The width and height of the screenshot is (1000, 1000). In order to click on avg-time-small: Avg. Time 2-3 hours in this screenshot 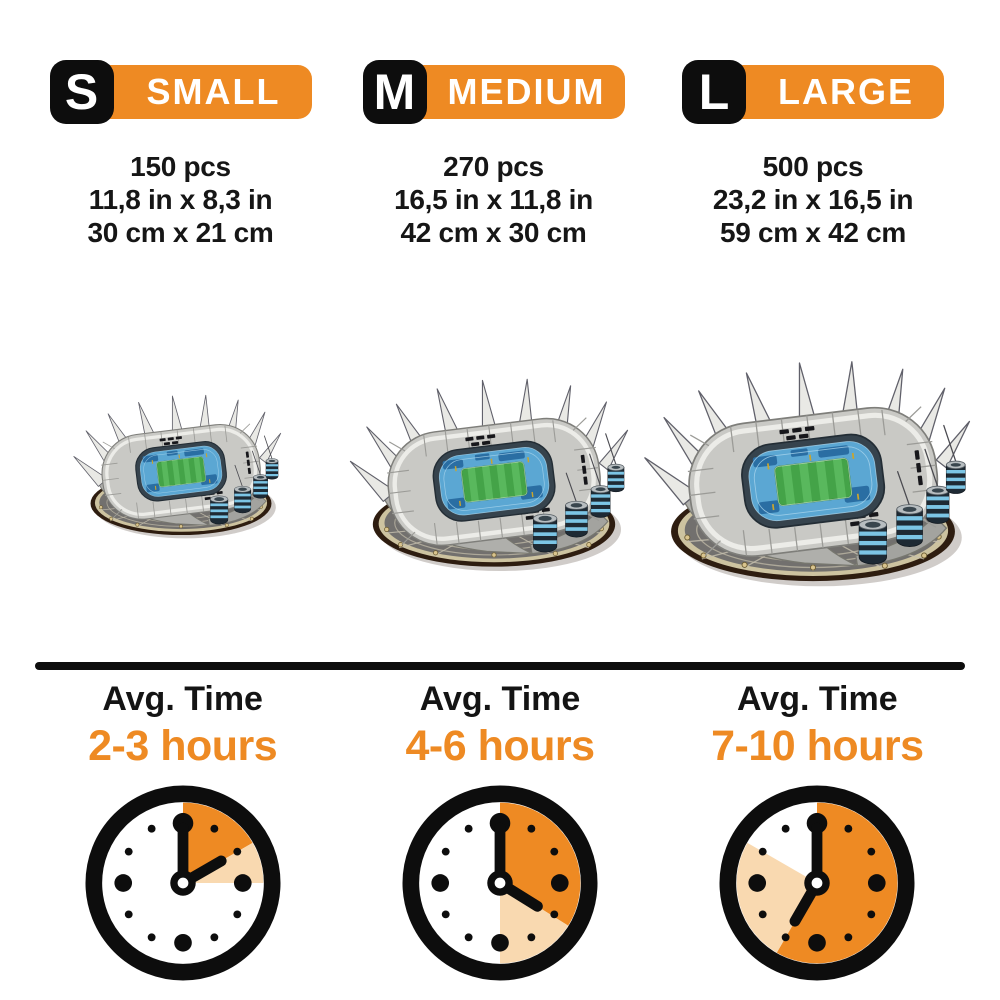, I will do `click(182, 830)`.